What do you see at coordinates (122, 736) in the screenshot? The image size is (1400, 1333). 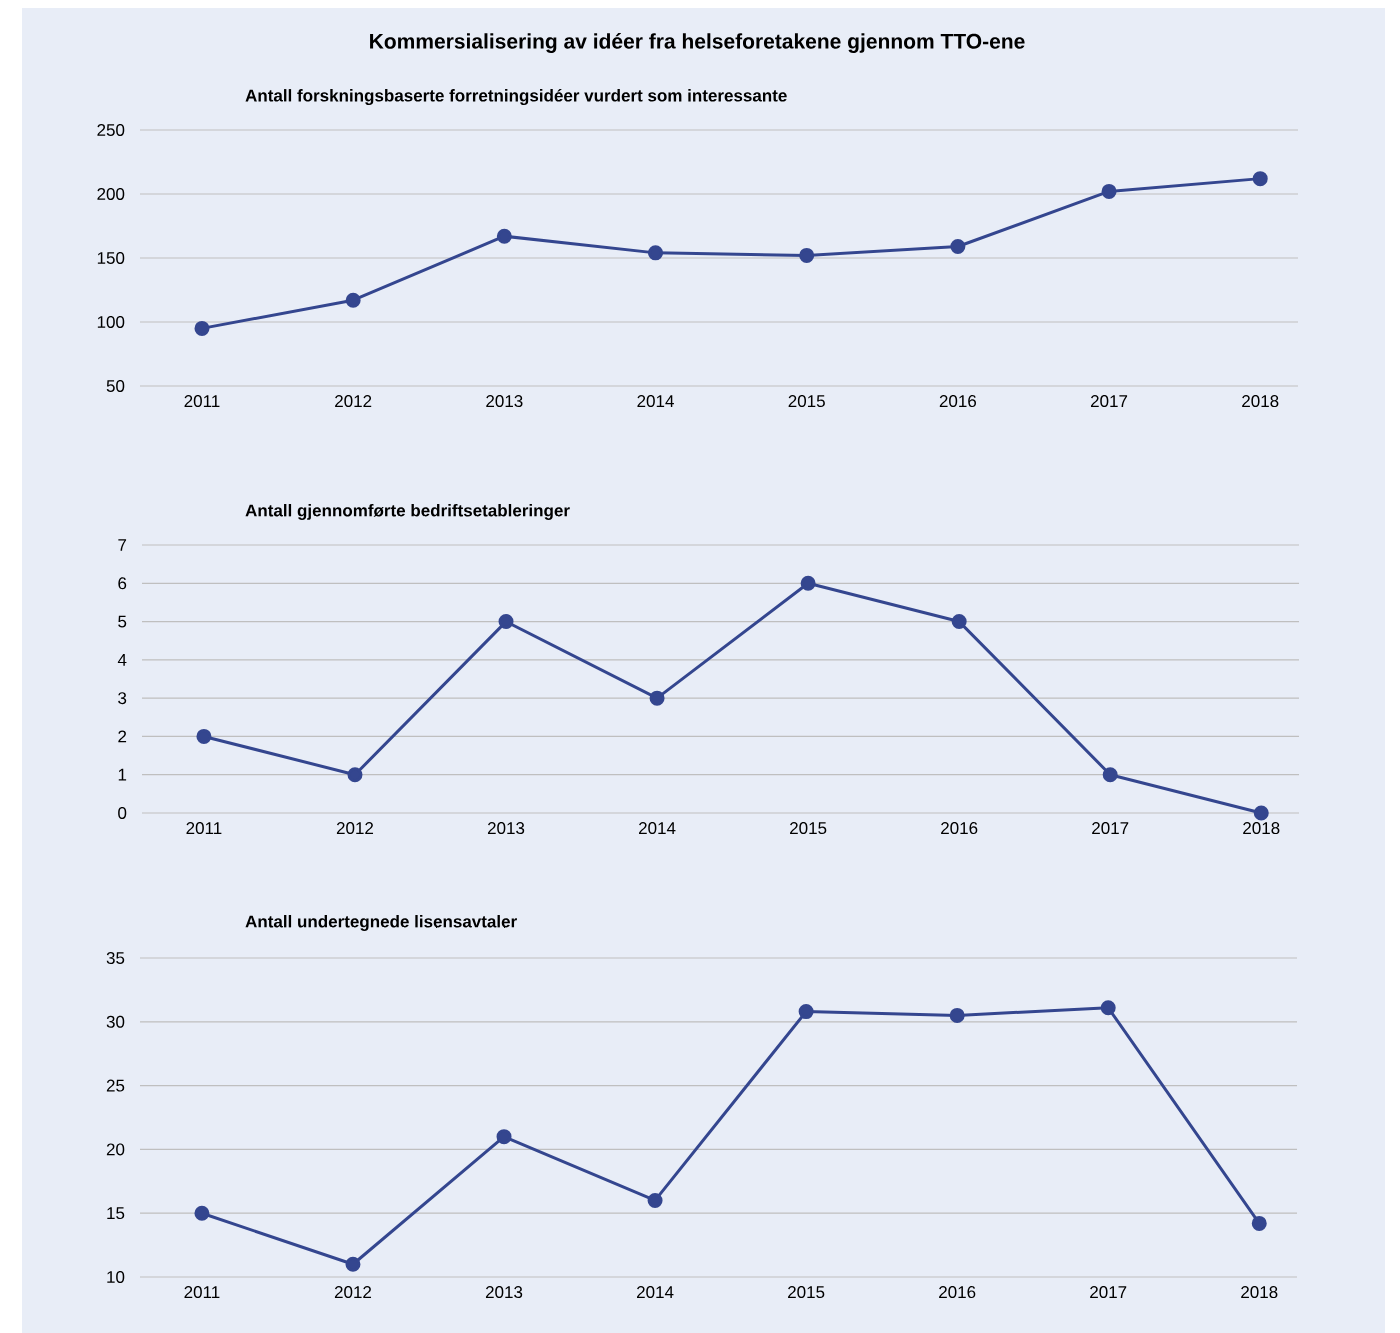 I see `y-tick-label: 2` at bounding box center [122, 736].